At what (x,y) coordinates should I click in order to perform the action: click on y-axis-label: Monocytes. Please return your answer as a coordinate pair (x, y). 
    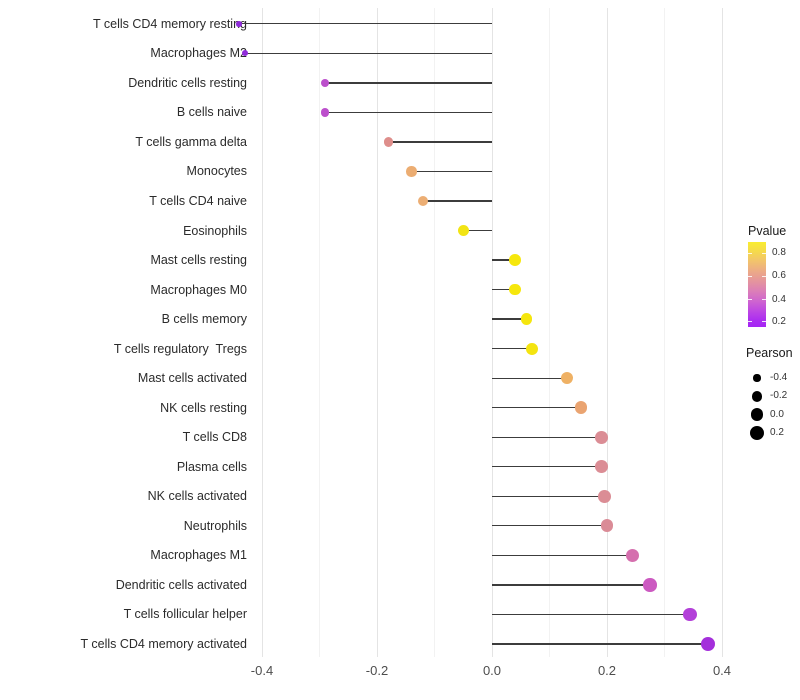
    Looking at the image, I should click on (216, 171).